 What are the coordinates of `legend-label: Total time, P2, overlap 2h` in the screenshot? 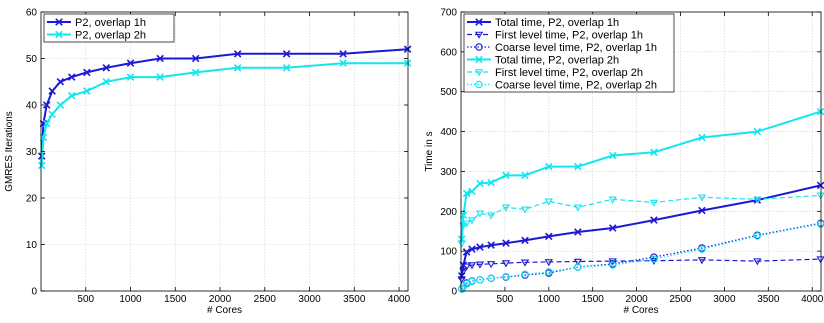 It's located at (557, 61).